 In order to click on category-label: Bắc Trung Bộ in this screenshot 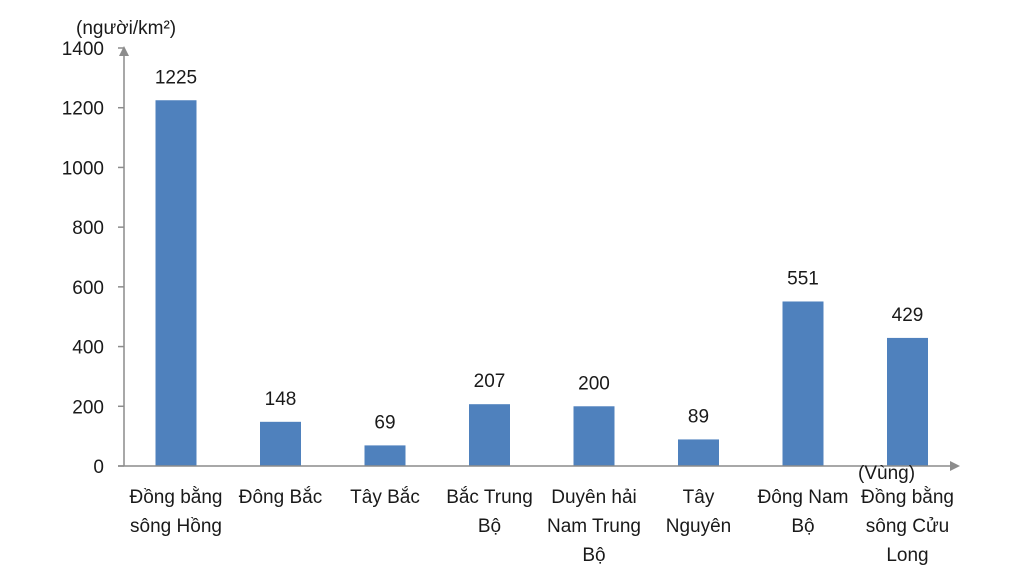, I will do `click(489, 511)`.